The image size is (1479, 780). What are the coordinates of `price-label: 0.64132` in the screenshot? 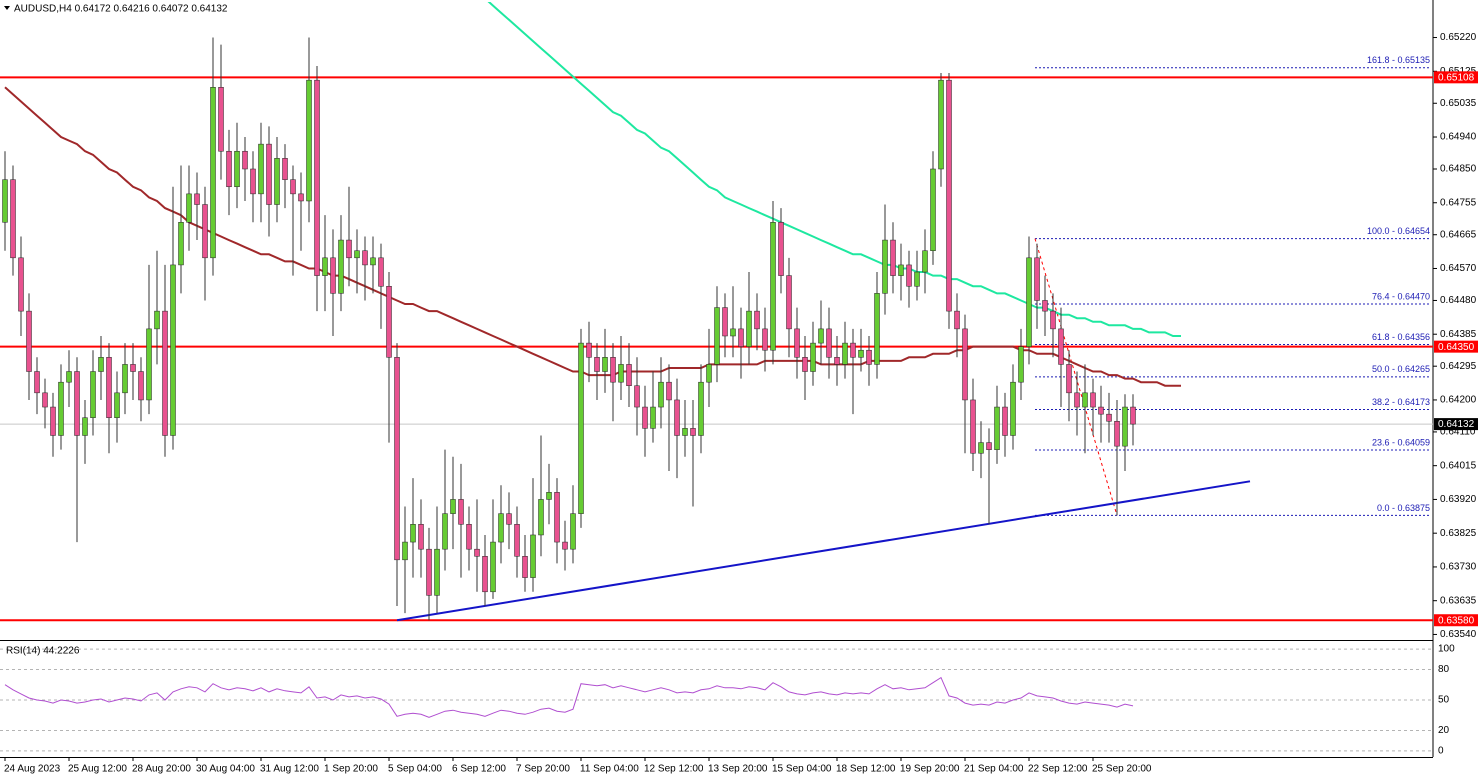 It's located at (1456, 424).